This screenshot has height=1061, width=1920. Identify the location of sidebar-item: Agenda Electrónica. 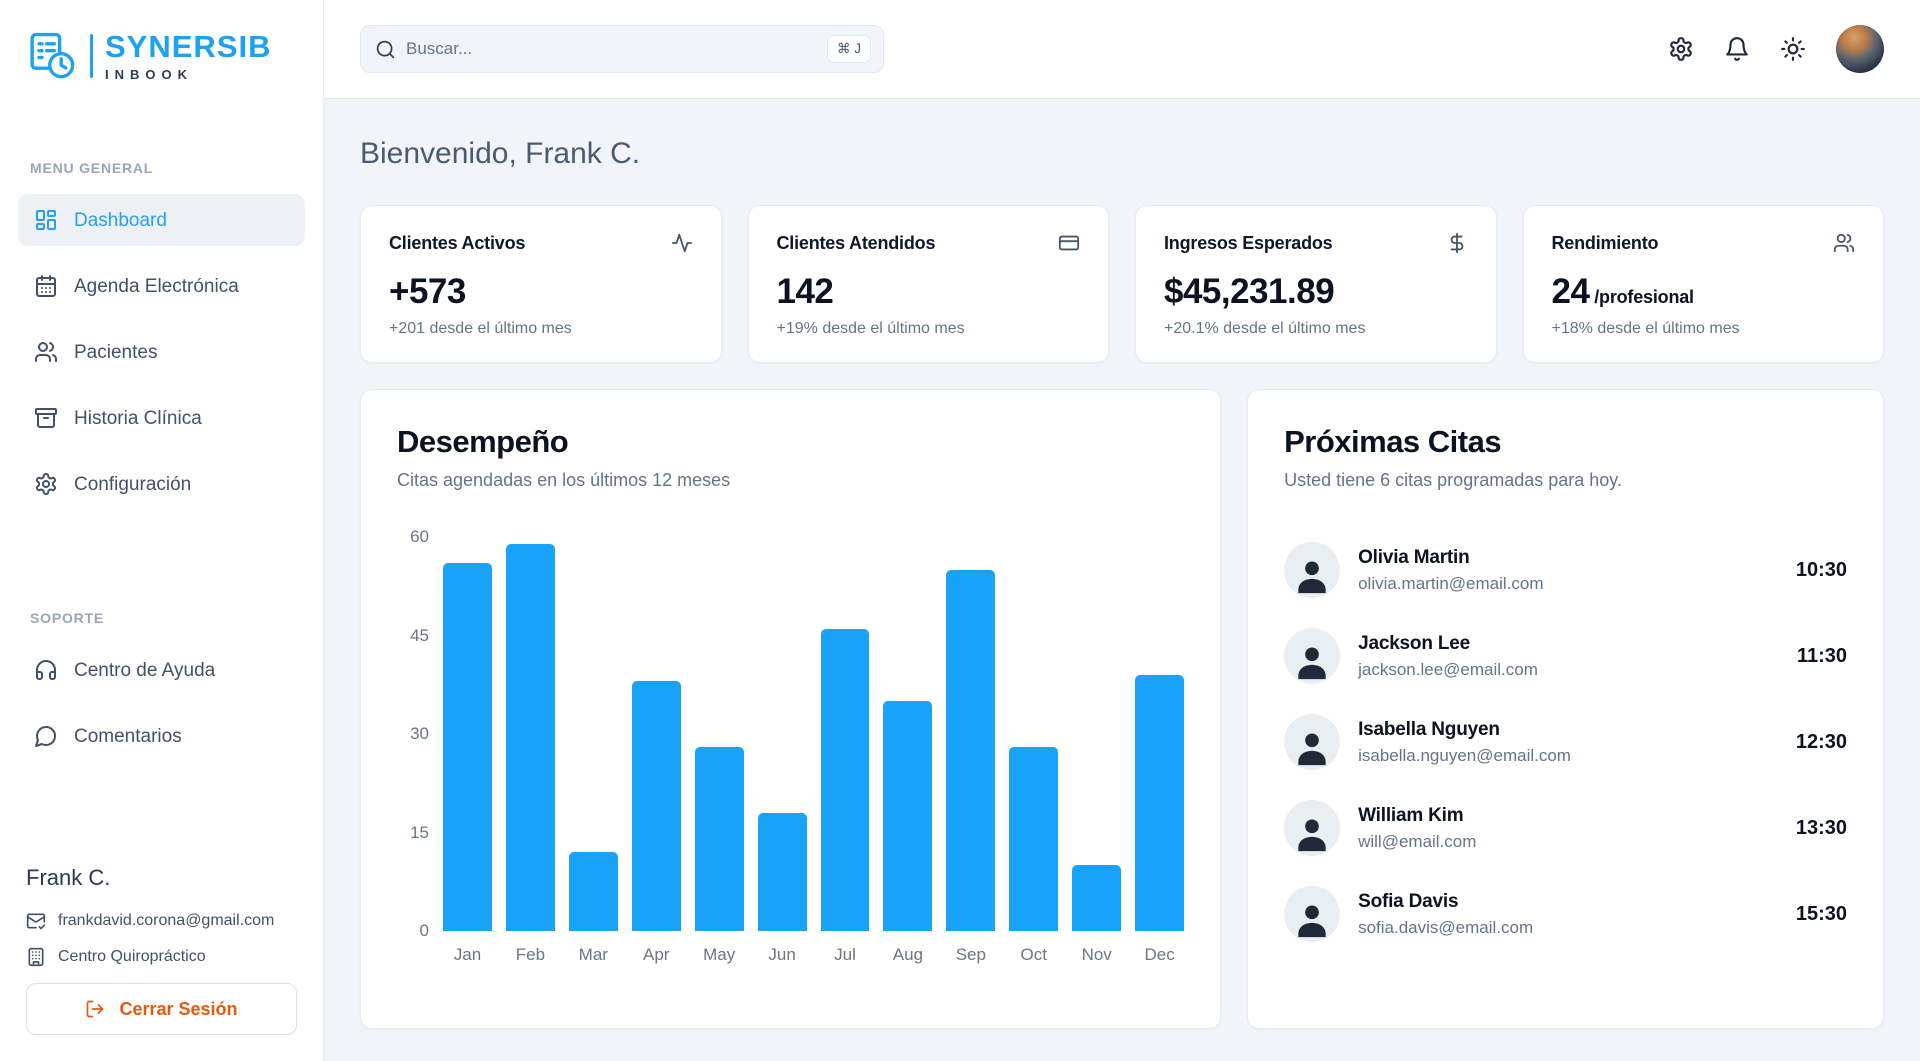
(161, 286).